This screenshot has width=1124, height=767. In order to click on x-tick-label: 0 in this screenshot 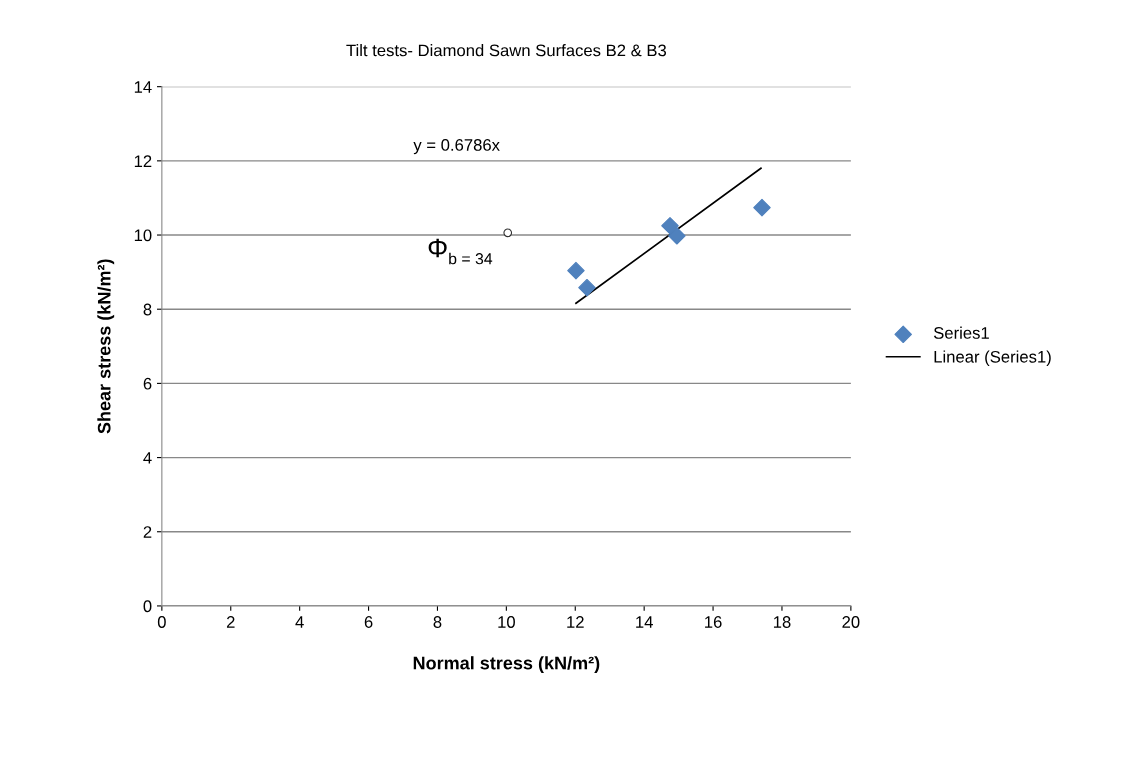, I will do `click(161, 622)`.